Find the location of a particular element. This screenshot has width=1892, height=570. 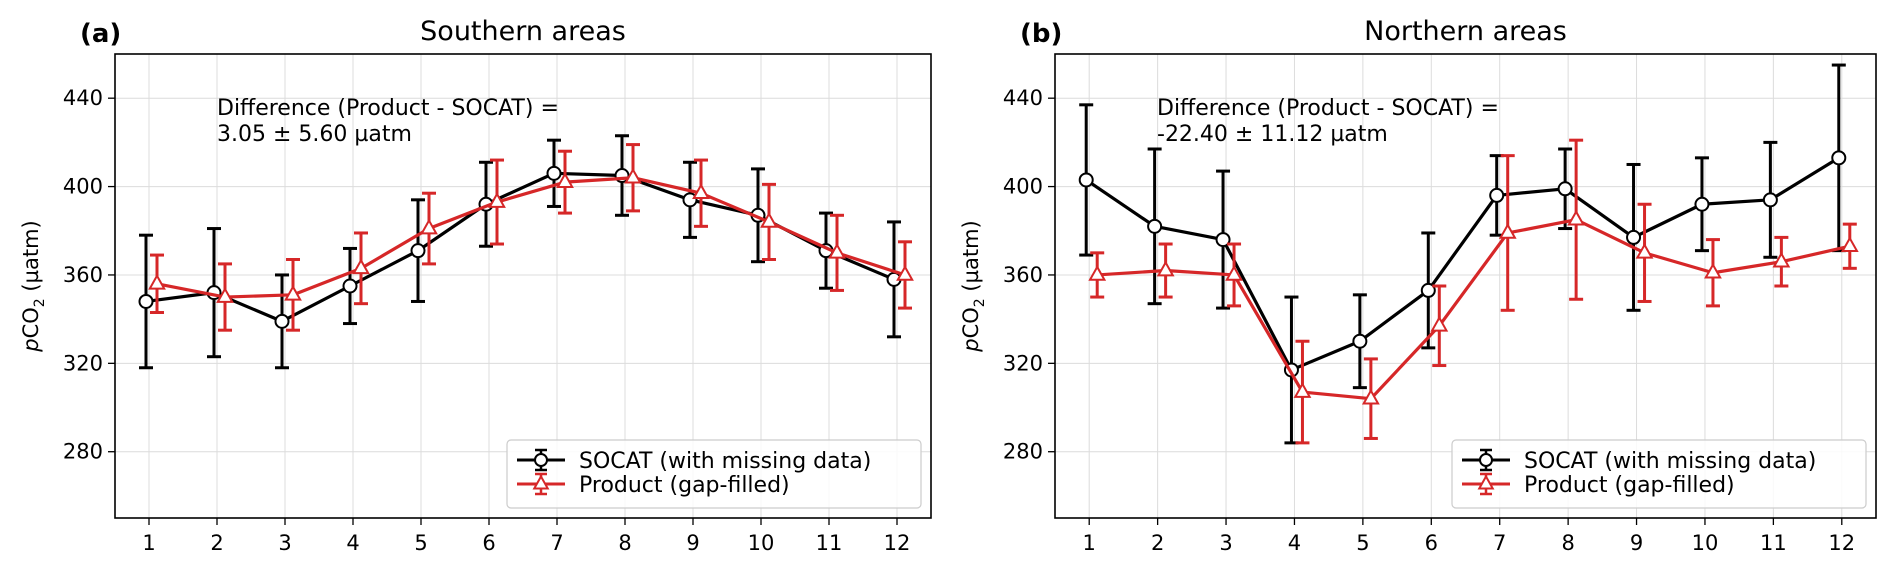

y-axis-label: pCO2 (µatm) is located at coordinates (973, 286).